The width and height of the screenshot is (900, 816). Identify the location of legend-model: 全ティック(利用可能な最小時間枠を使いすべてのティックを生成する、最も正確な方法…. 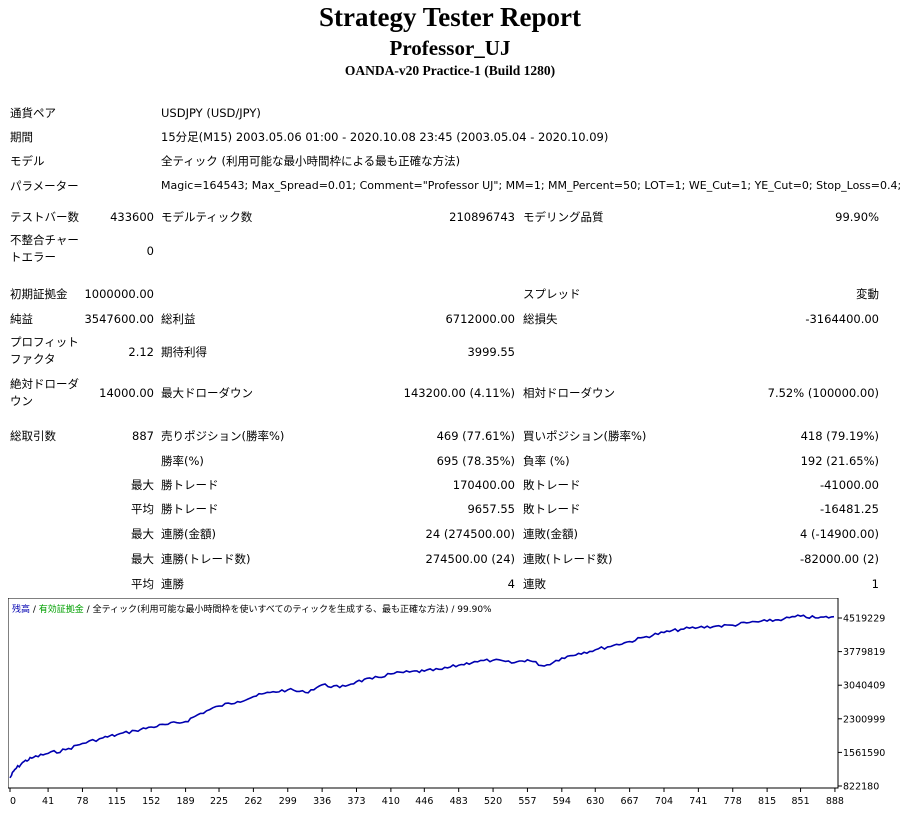
(271, 609).